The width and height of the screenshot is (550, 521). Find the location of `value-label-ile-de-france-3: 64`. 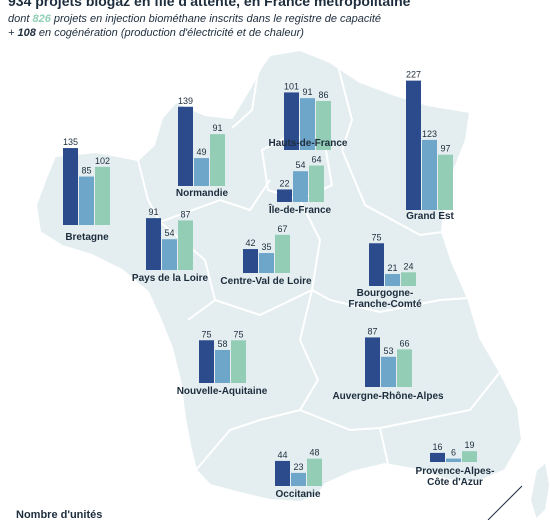

value-label-ile-de-france-3: 64 is located at coordinates (316, 160).